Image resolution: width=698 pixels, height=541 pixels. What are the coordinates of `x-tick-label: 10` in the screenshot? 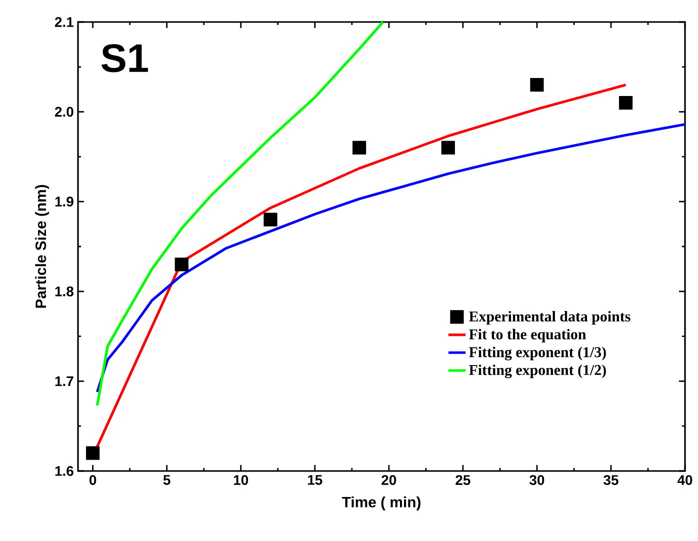 It's located at (241, 480).